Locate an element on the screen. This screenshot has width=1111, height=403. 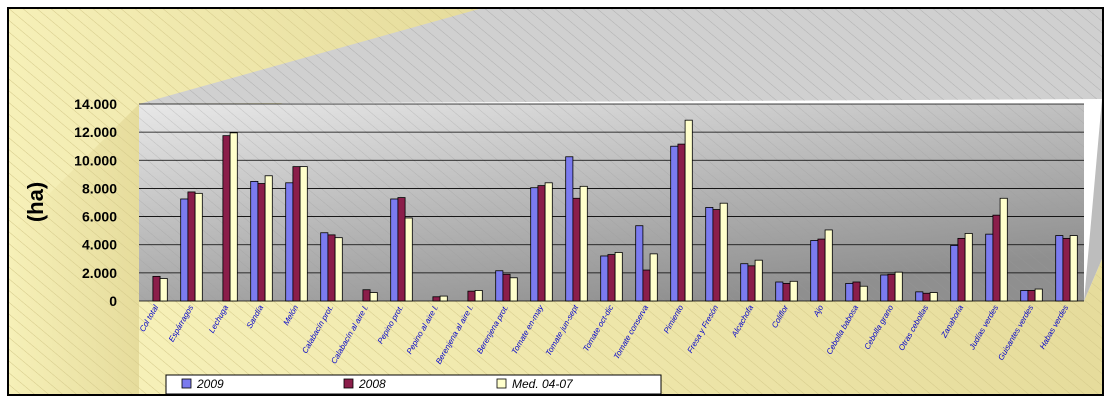
legend-box is located at coordinates (413, 384).